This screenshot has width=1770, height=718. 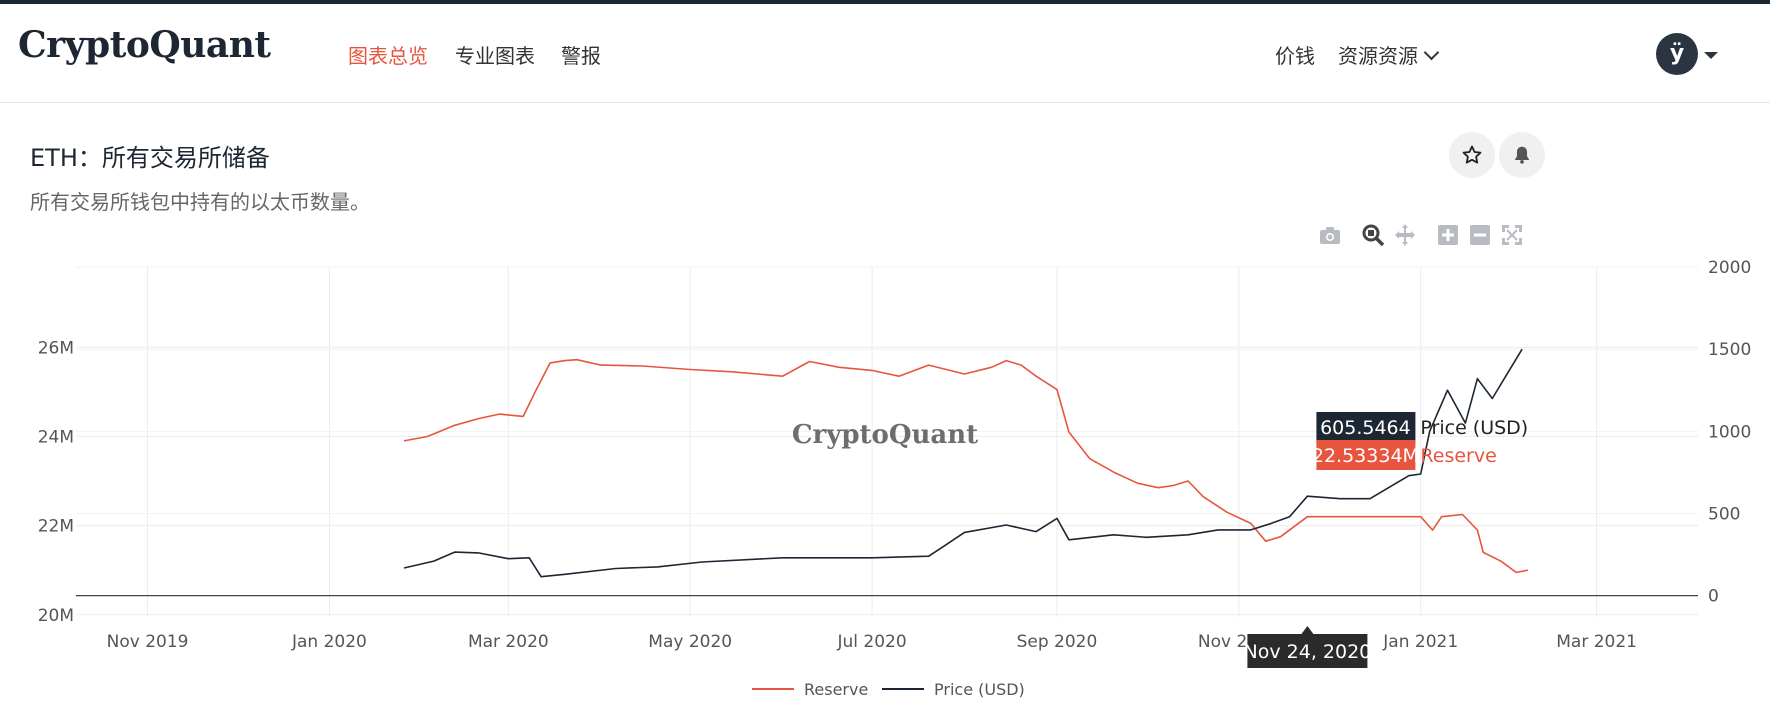 I want to click on hover-reserve-name: Reserve, so click(x=1458, y=456).